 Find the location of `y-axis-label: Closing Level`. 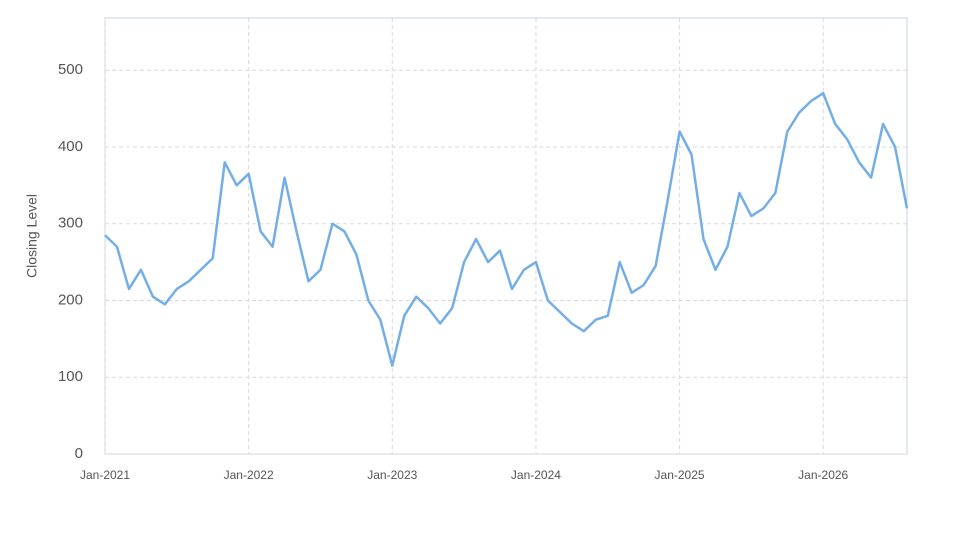

y-axis-label: Closing Level is located at coordinates (32, 236).